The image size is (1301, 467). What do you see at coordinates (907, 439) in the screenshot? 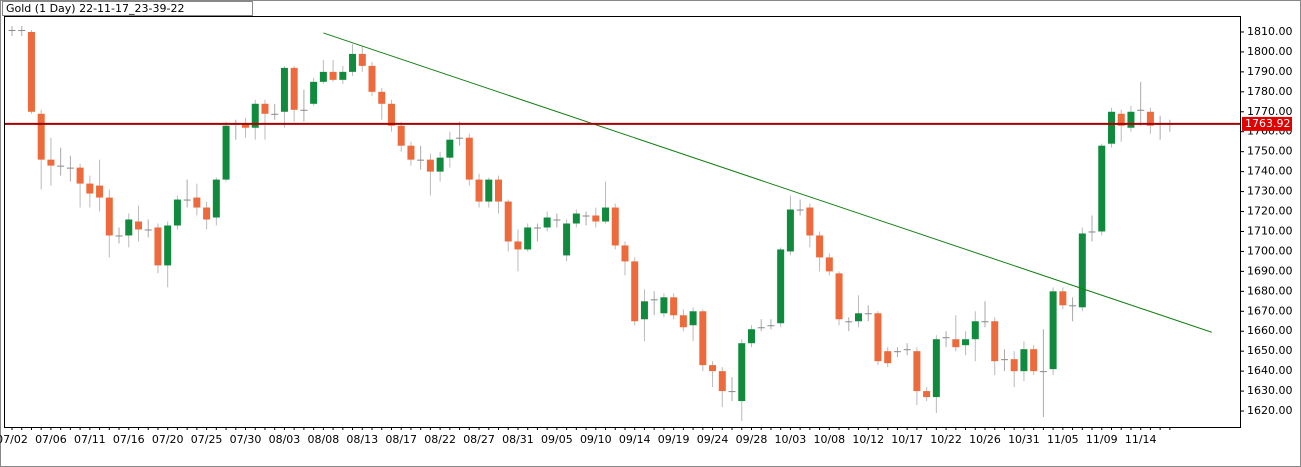
I see `x-tick-label: 10/17` at bounding box center [907, 439].